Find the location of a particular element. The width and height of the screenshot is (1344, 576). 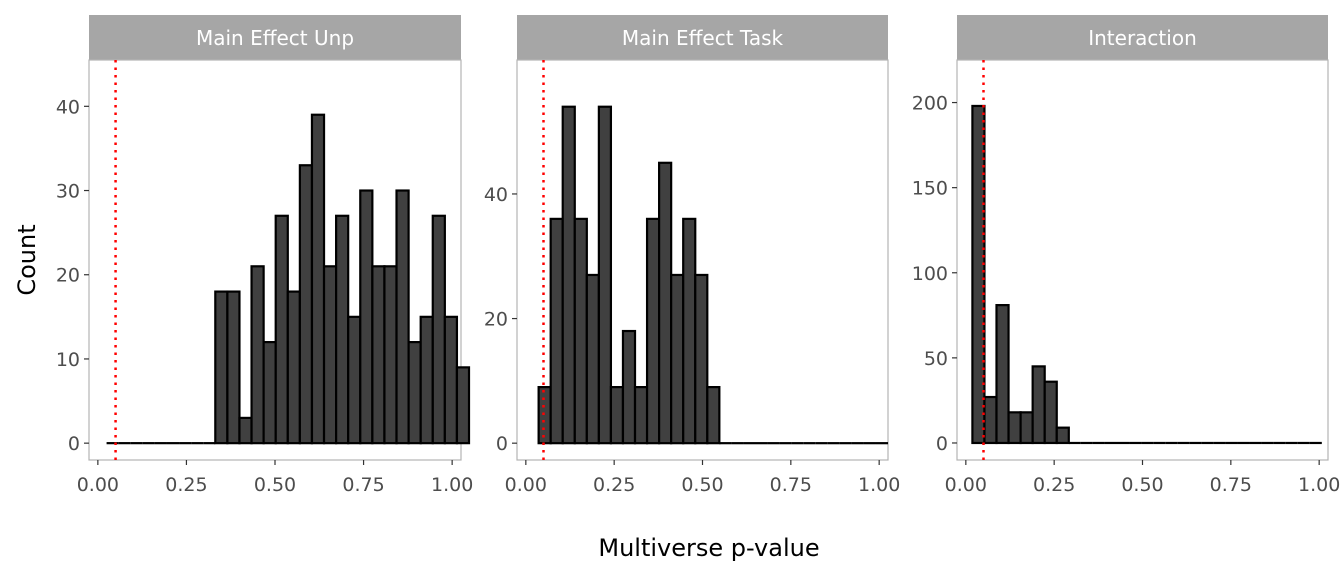

facet-title: Main Effect Unp is located at coordinates (275, 38).